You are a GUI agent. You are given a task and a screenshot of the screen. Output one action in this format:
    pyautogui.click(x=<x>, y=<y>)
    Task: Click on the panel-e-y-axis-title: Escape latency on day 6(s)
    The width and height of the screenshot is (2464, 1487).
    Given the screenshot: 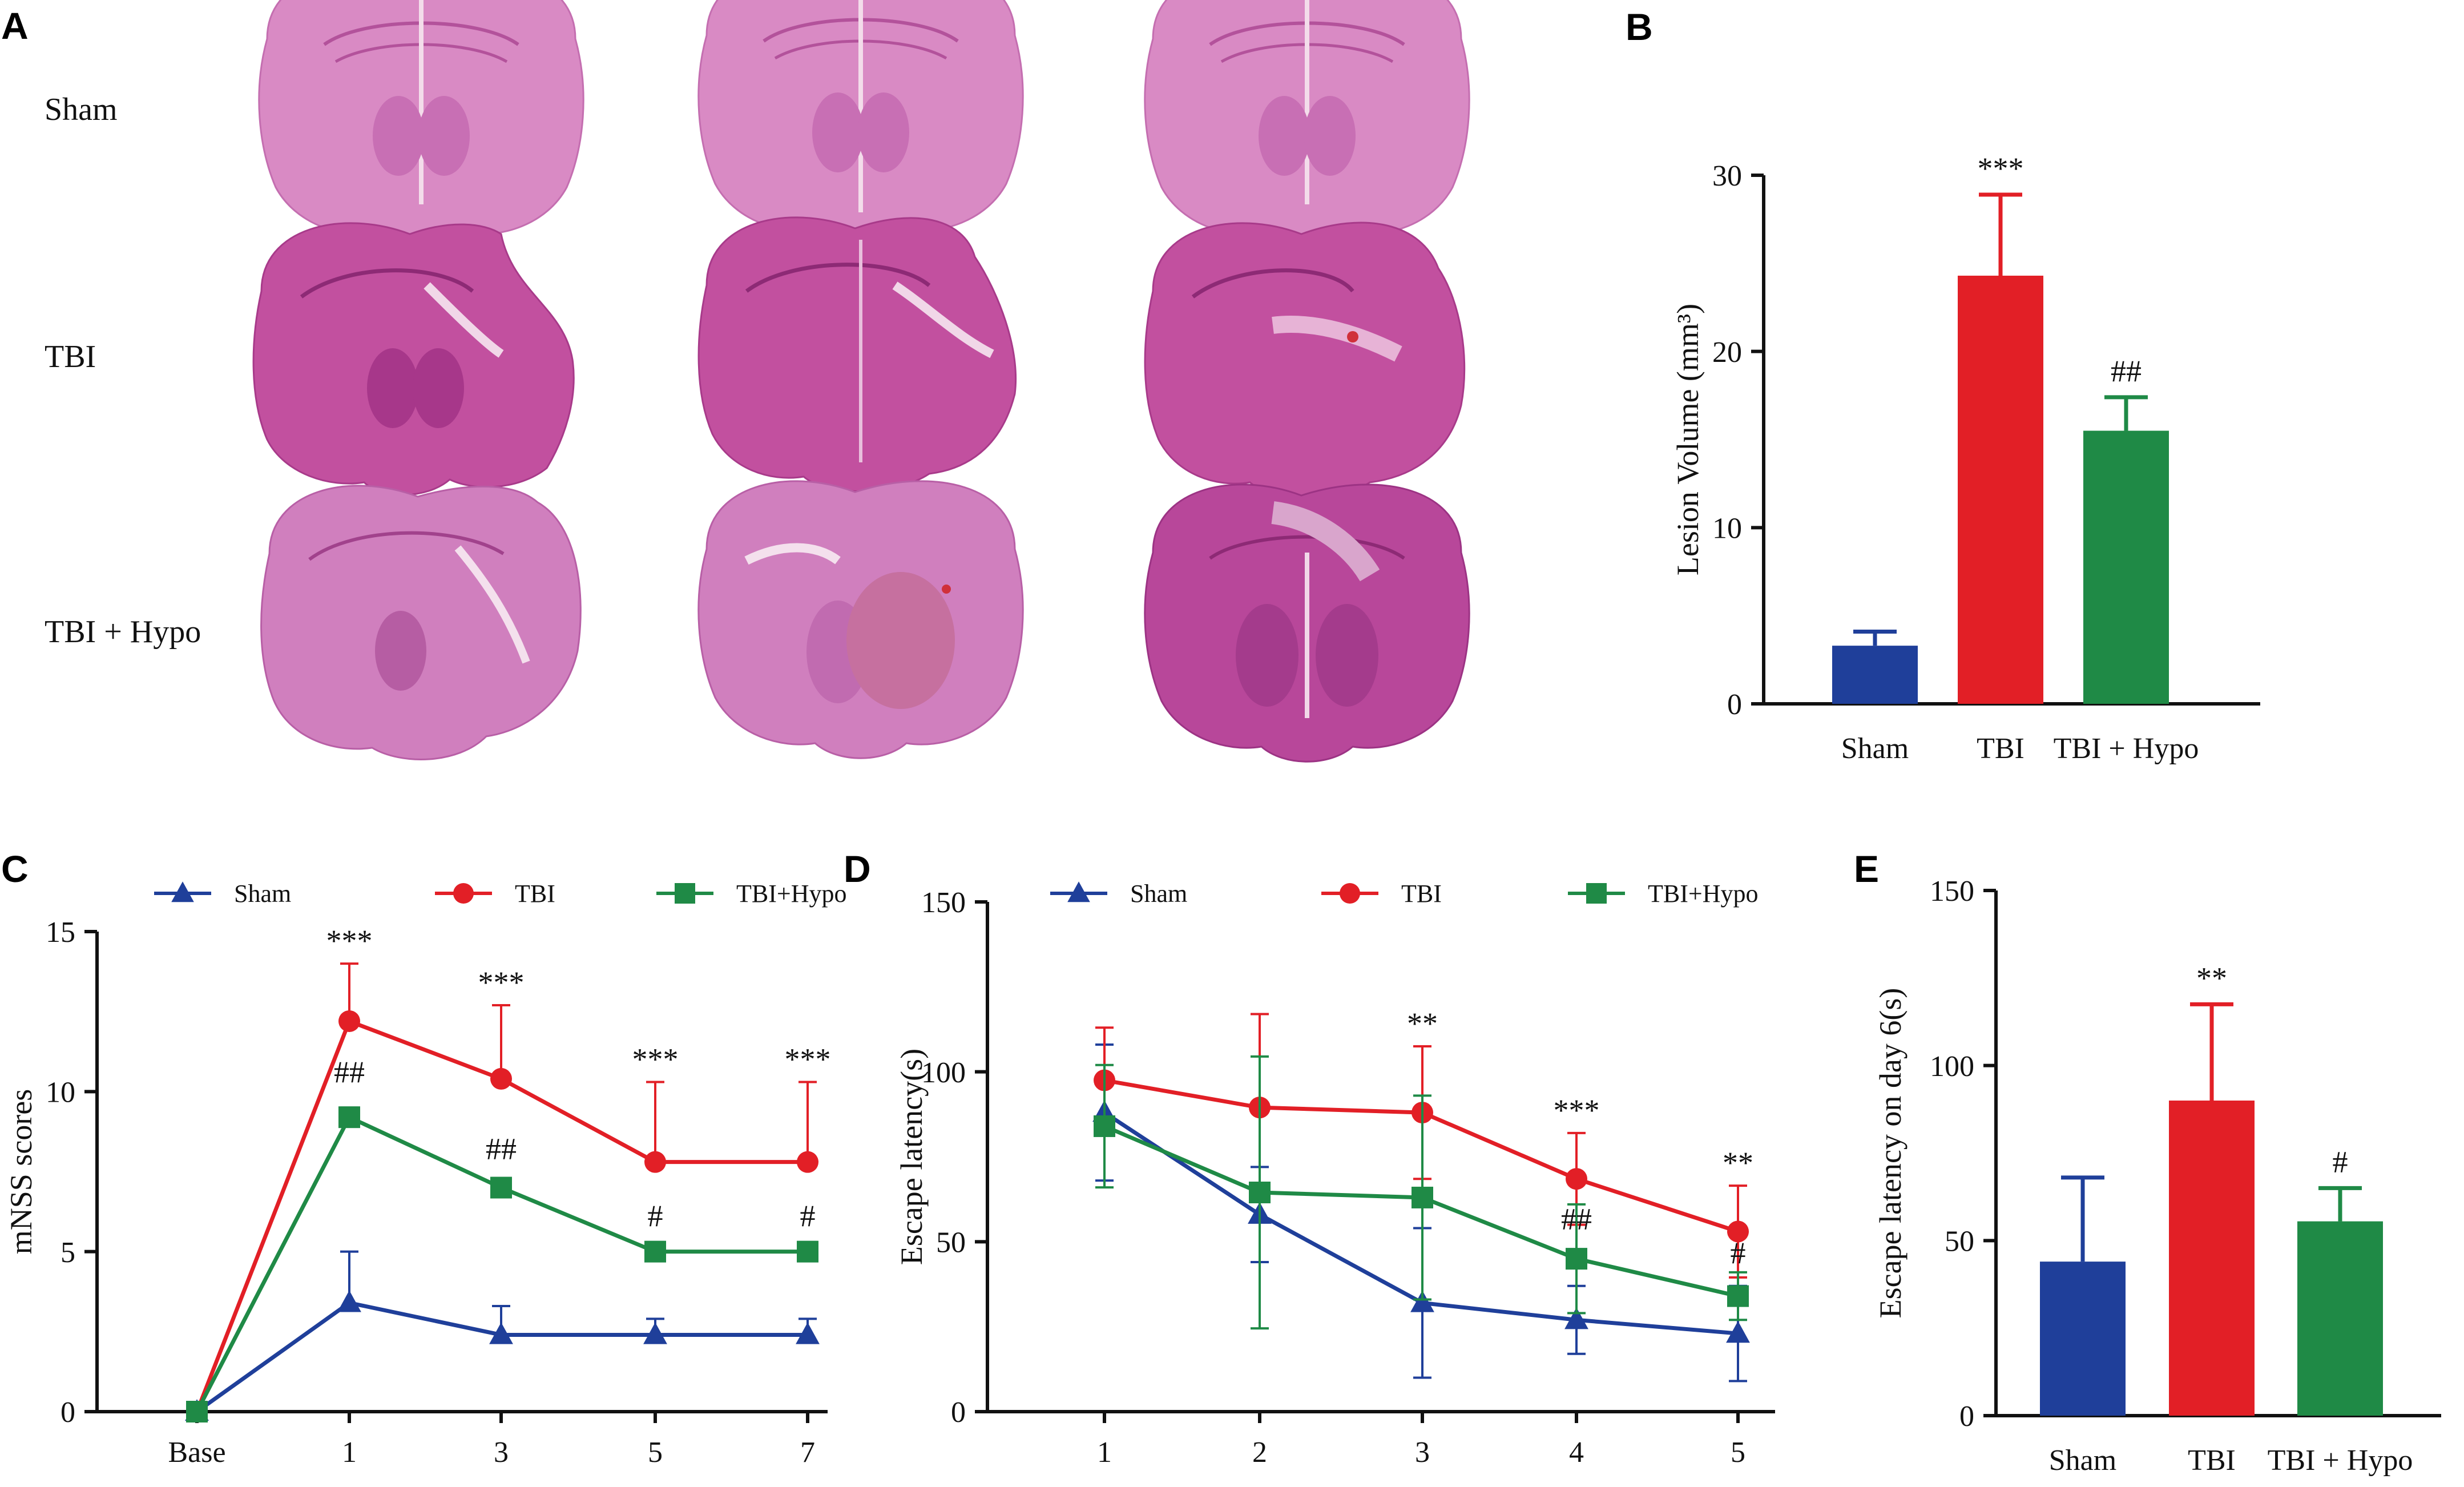 What is the action you would take?
    pyautogui.click(x=1890, y=1153)
    